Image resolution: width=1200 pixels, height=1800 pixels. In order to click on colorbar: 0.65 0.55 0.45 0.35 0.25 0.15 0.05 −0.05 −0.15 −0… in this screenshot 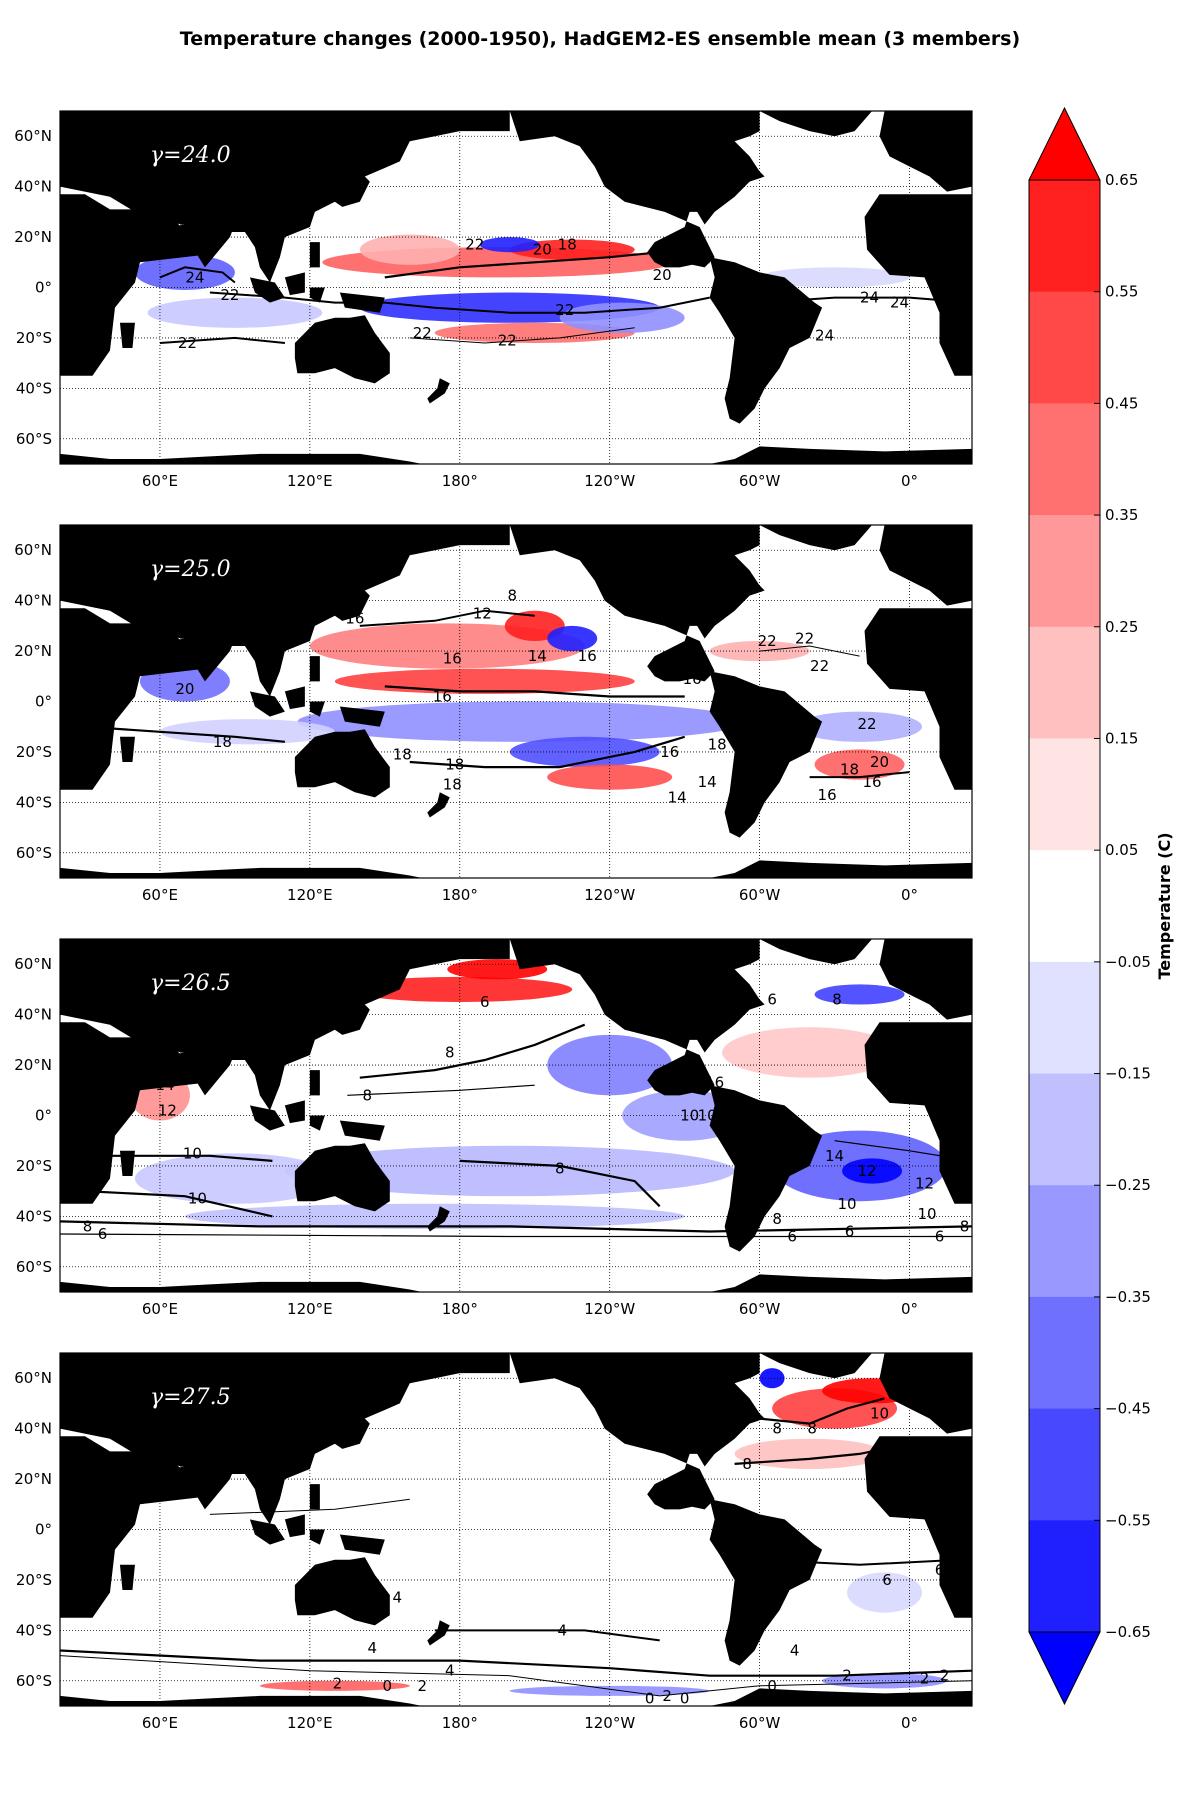, I will do `click(1101, 906)`.